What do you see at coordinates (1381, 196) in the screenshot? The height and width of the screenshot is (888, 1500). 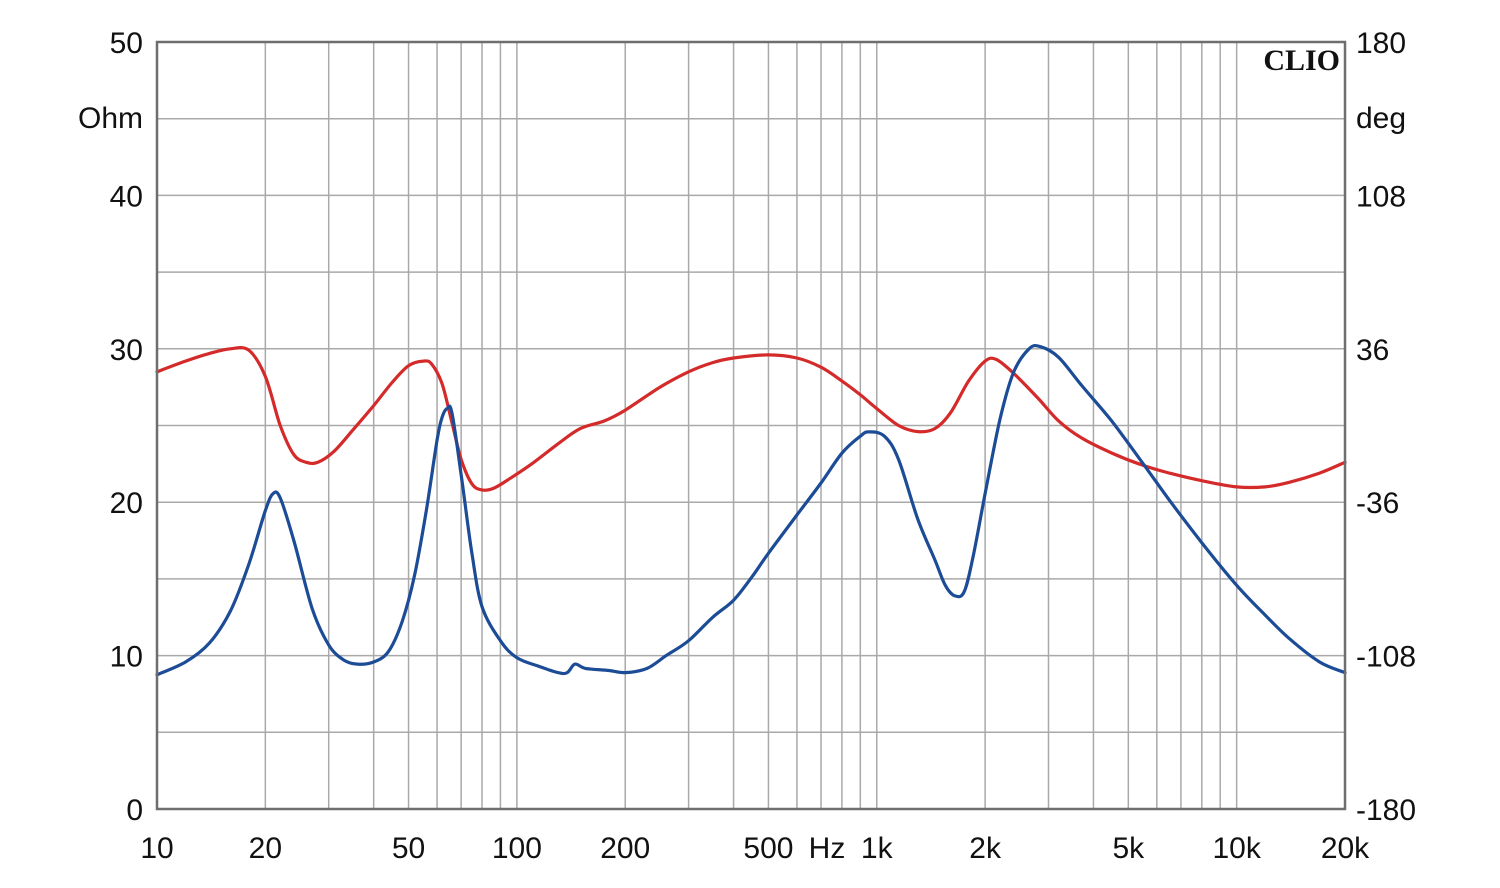 I see `right-y-tick-label: 108` at bounding box center [1381, 196].